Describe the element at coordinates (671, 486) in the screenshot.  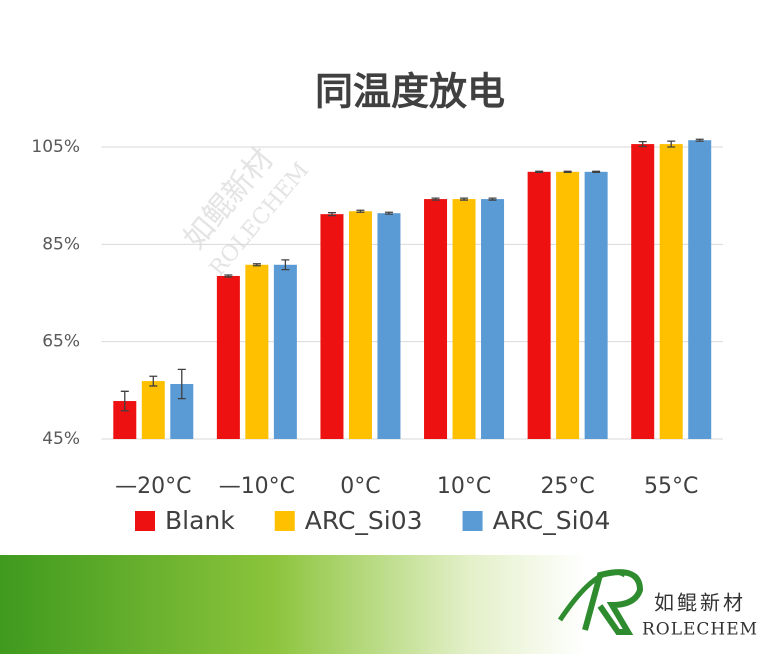
I see `x-tick-label: 55°C` at that location.